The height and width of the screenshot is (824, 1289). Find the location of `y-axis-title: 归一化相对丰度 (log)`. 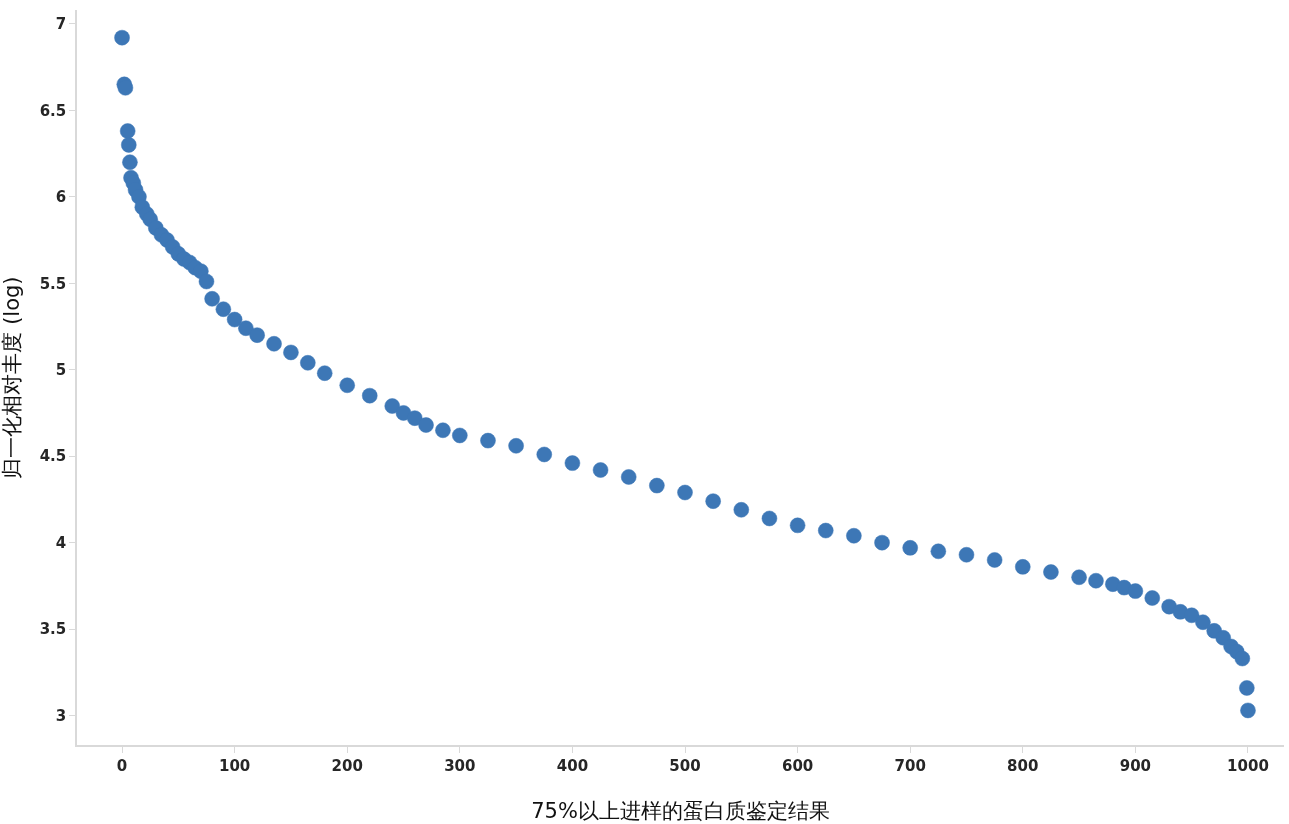

y-axis-title: 归一化相对丰度 (log) is located at coordinates (12, 377).